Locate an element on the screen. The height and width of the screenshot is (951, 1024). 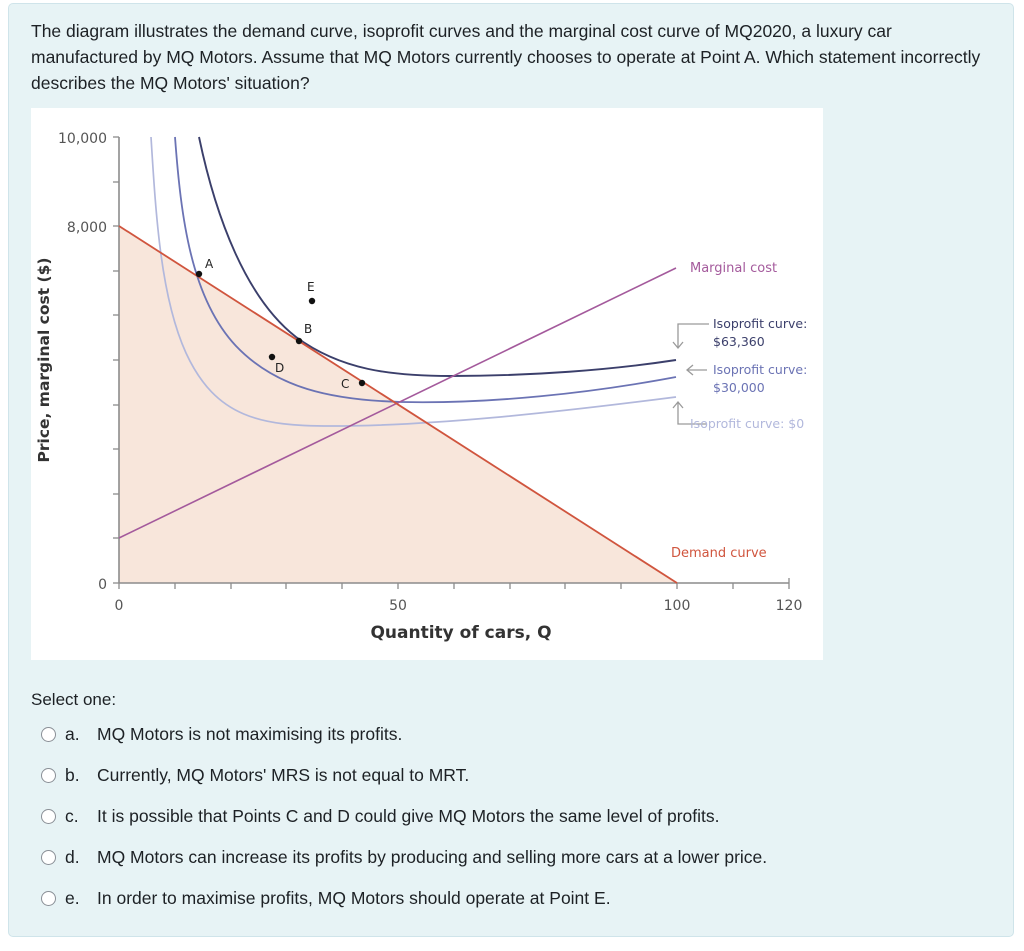
radio-button-c is located at coordinates (48, 816).